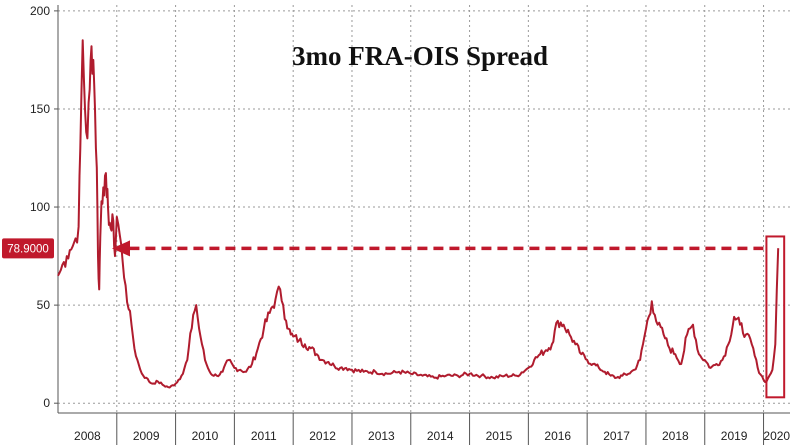 The height and width of the screenshot is (445, 800). What do you see at coordinates (146, 436) in the screenshot?
I see `x-tick-label: 2009` at bounding box center [146, 436].